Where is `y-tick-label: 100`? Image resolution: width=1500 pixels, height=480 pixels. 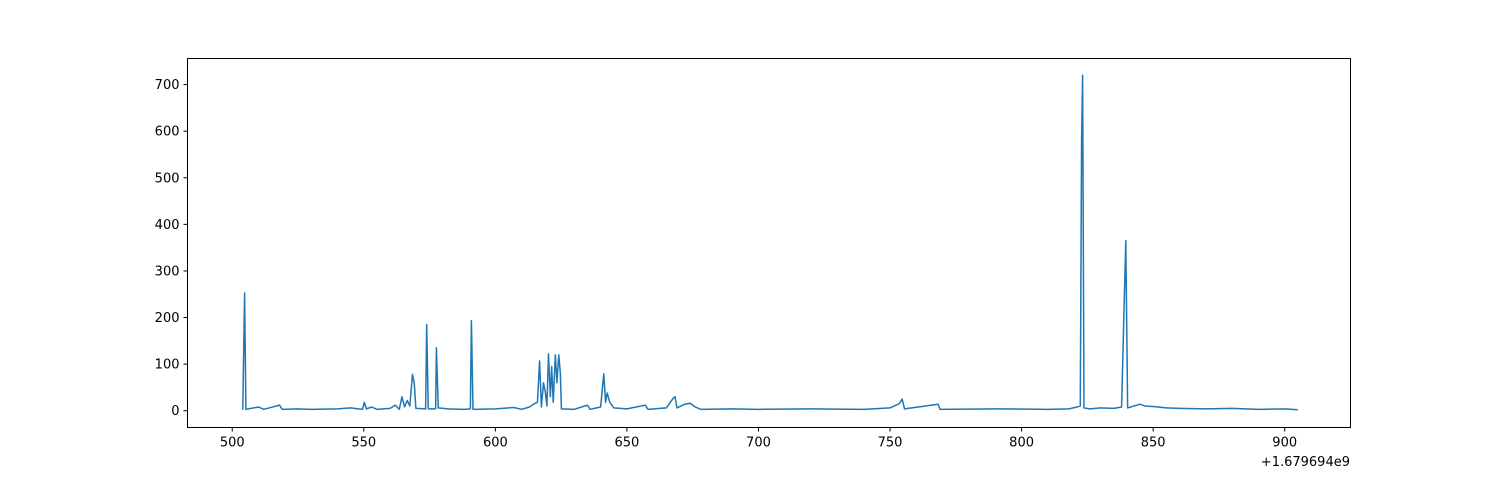
y-tick-label: 100 is located at coordinates (167, 365).